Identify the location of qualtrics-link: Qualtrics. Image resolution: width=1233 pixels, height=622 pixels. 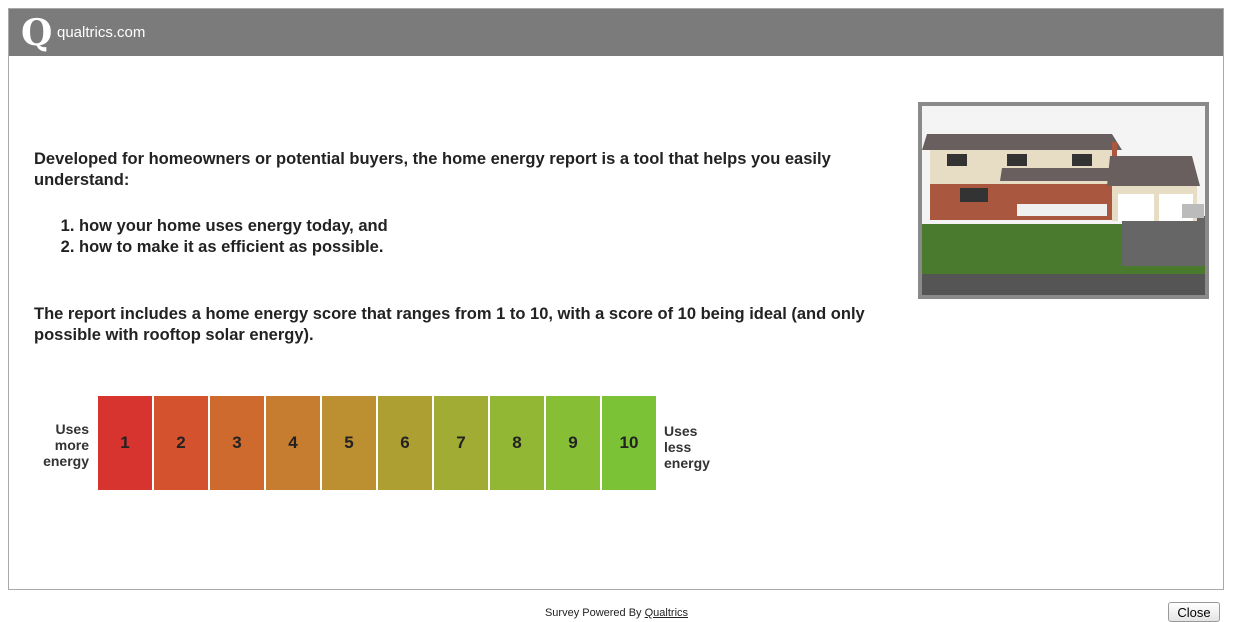
(666, 613).